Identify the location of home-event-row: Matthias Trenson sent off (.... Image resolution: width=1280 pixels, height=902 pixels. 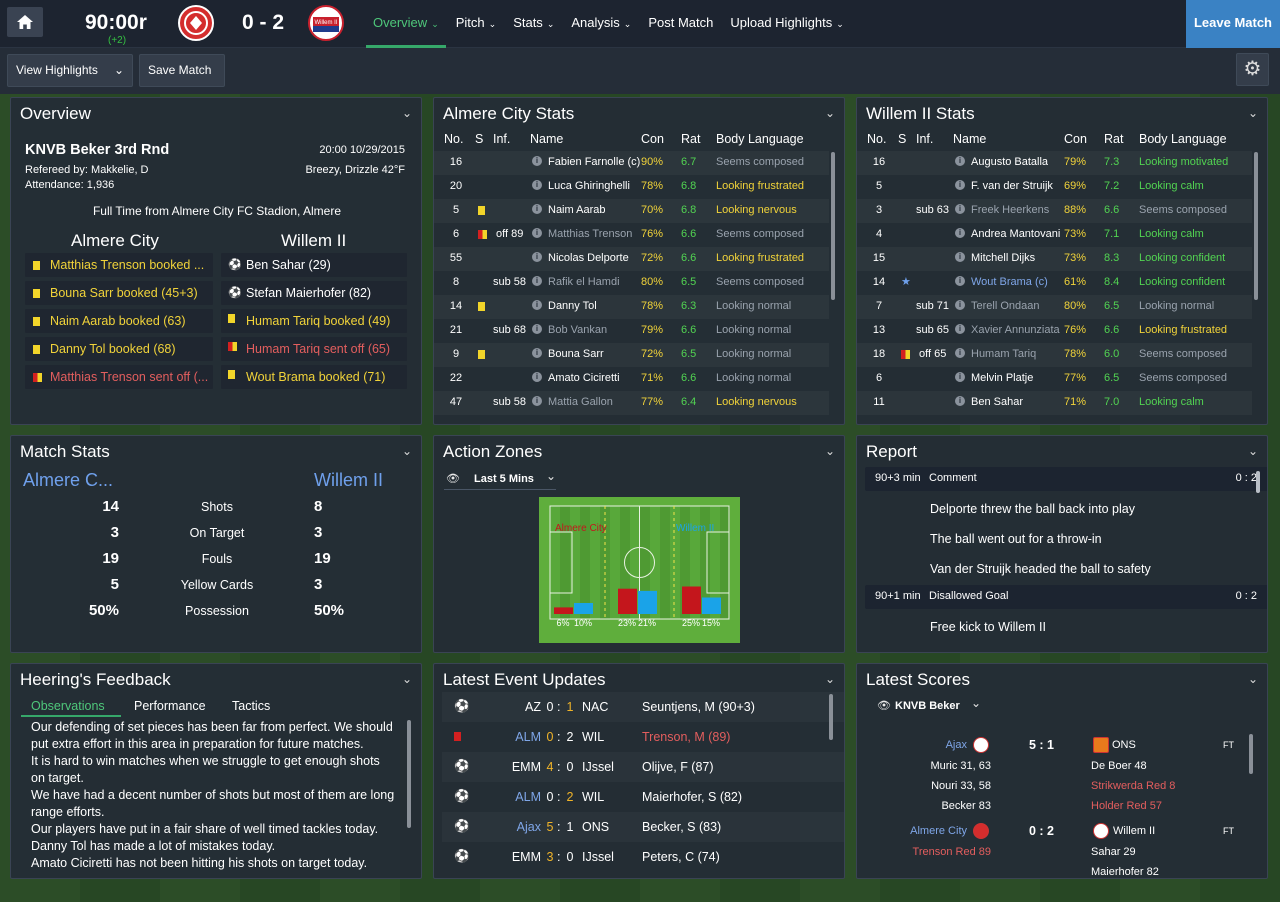
(119, 377).